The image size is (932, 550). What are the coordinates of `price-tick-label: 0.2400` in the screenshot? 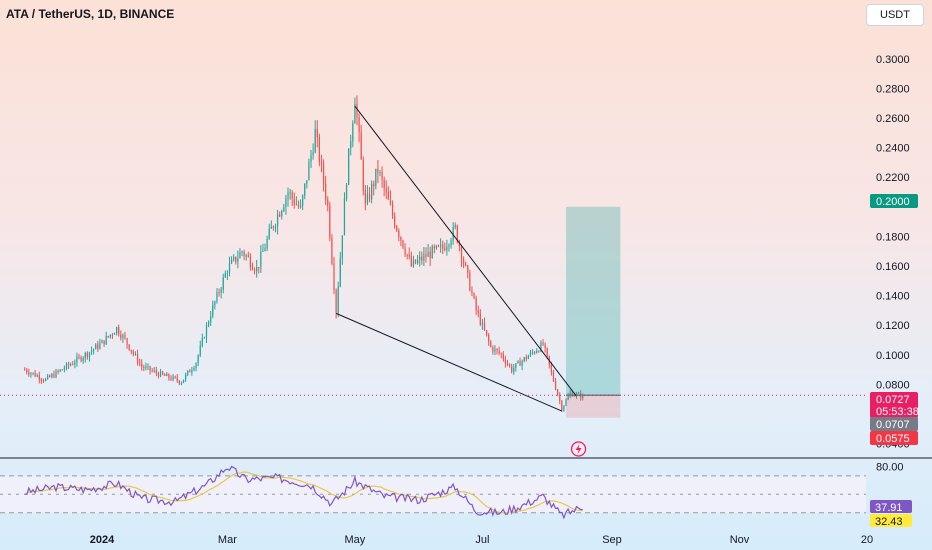 It's located at (893, 149).